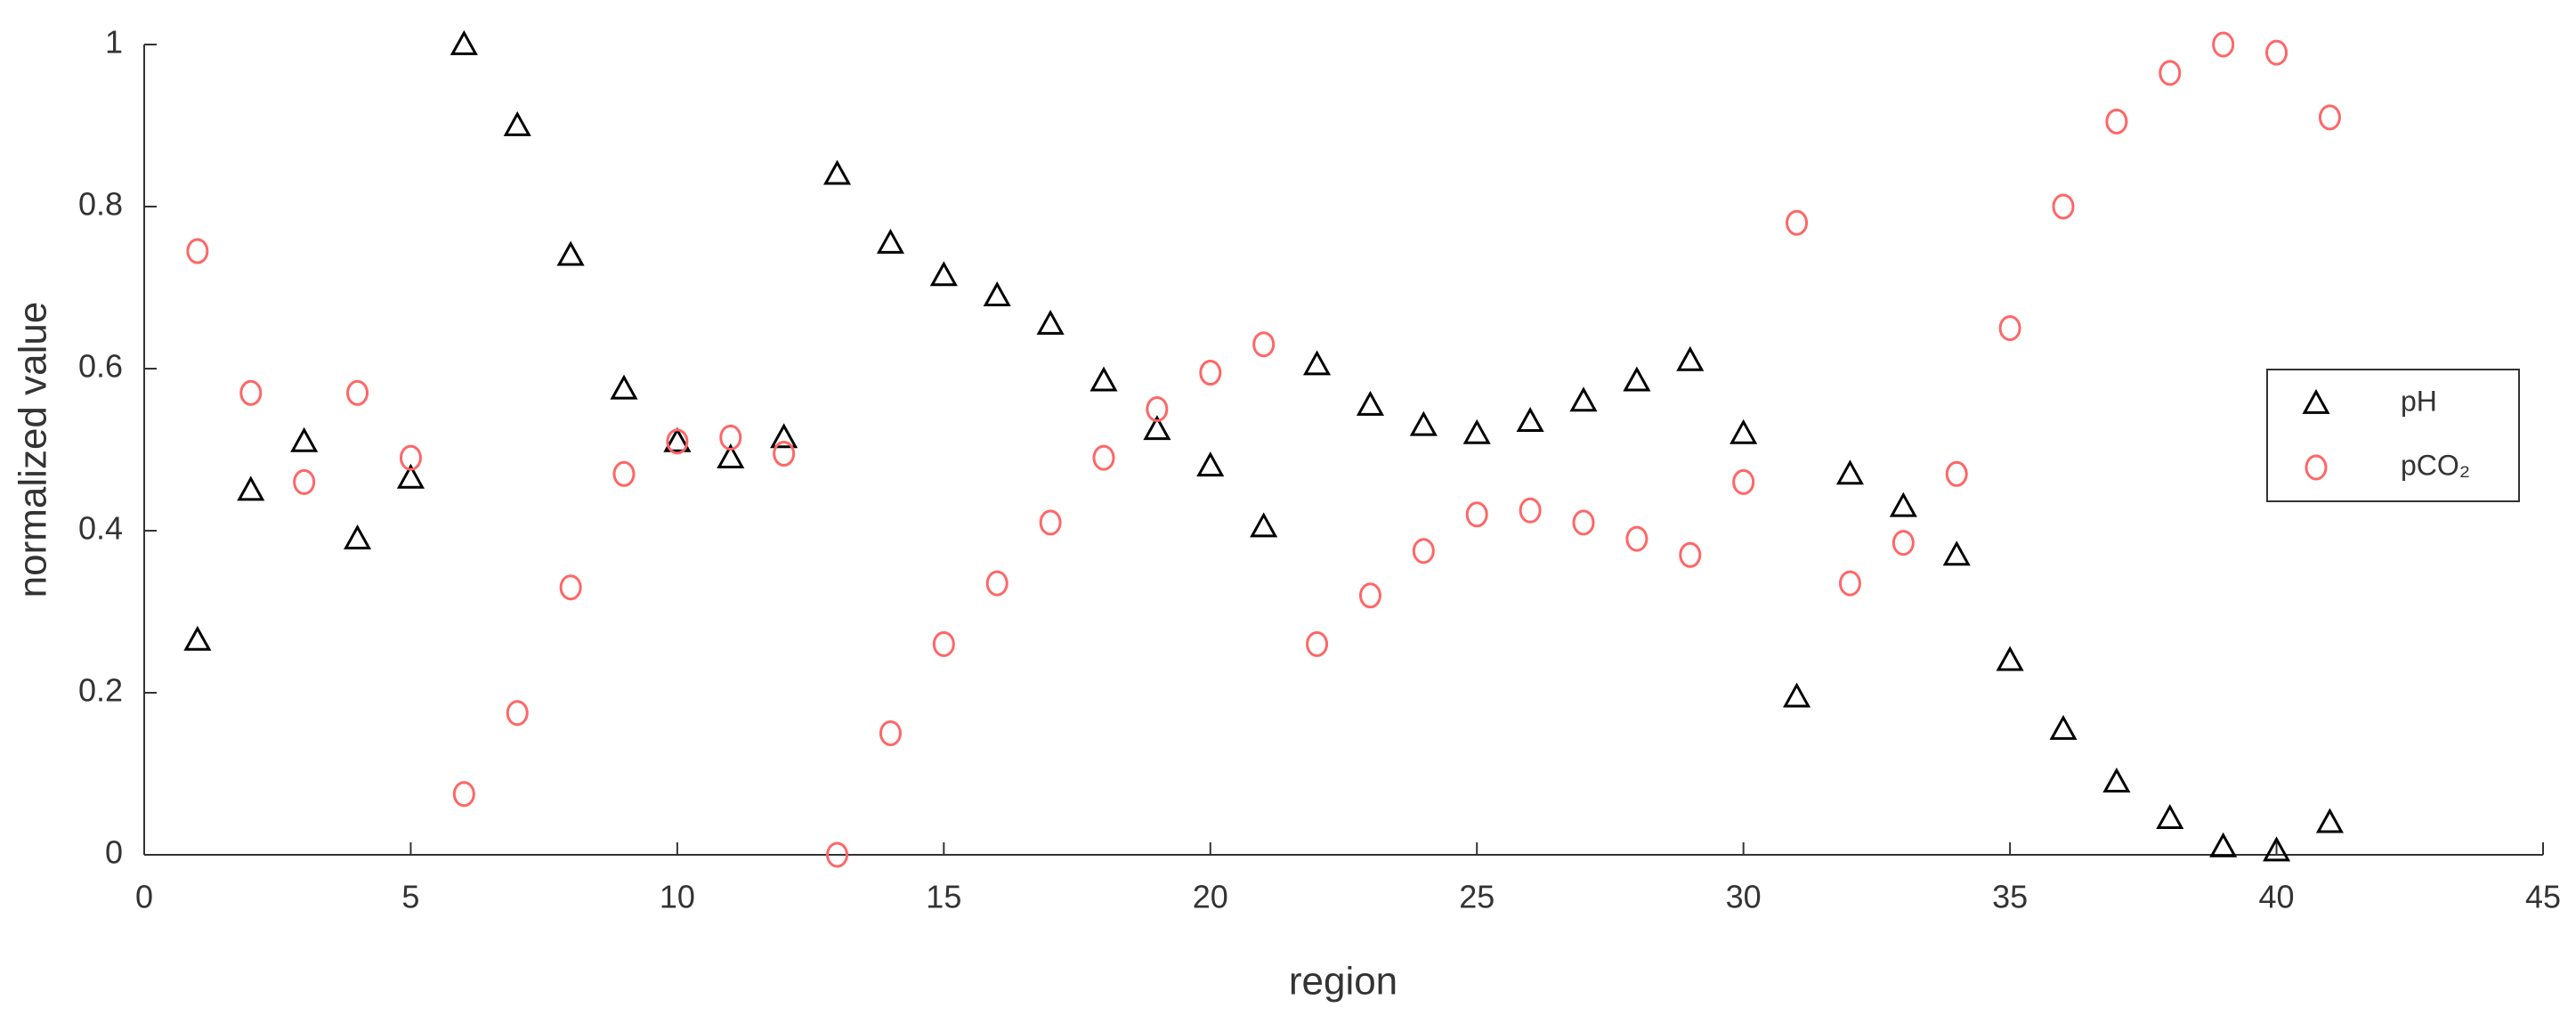 This screenshot has height=1032, width=2576. Describe the element at coordinates (2435, 465) in the screenshot. I see `legend-label: pCO₂` at that location.